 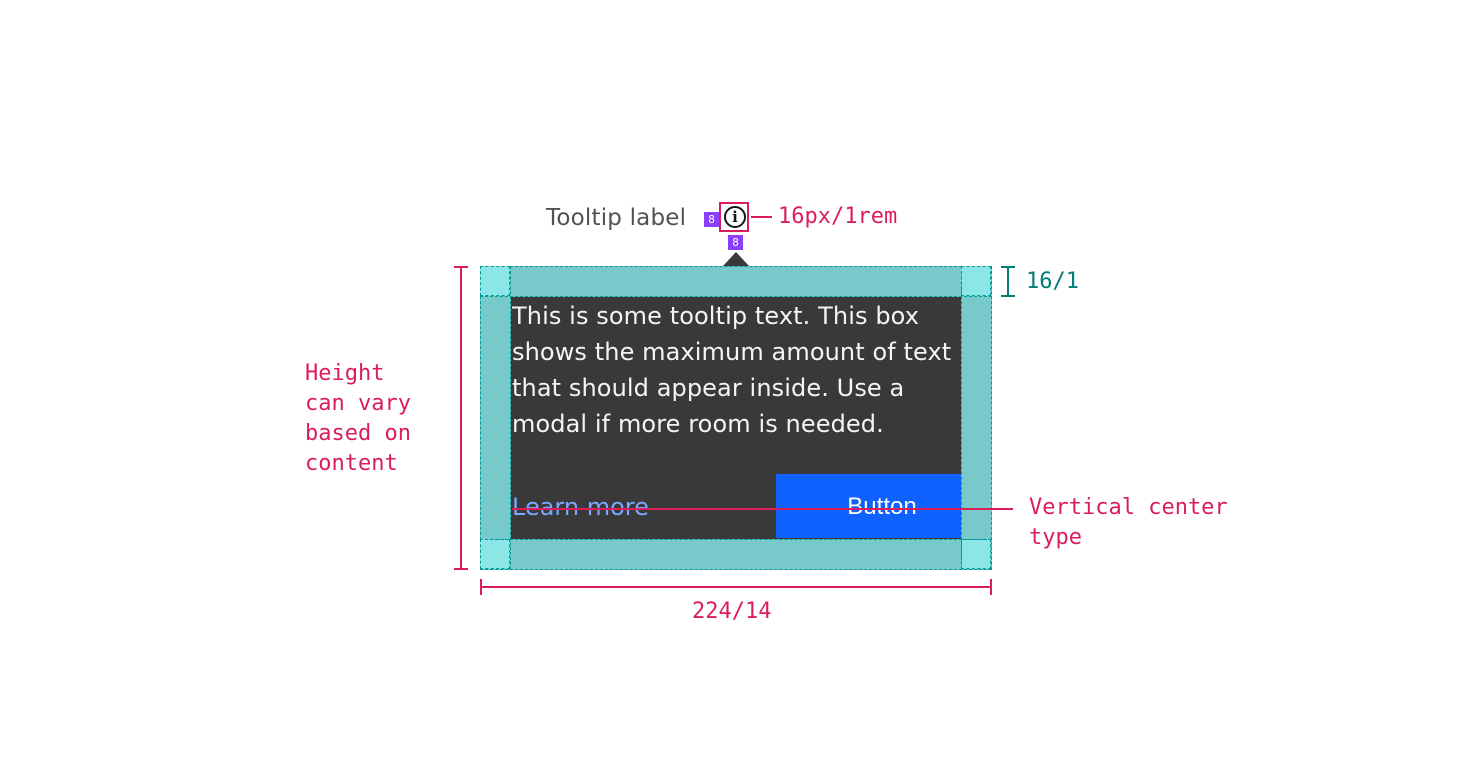 What do you see at coordinates (736, 296) in the screenshot?
I see `padding-guide-top` at bounding box center [736, 296].